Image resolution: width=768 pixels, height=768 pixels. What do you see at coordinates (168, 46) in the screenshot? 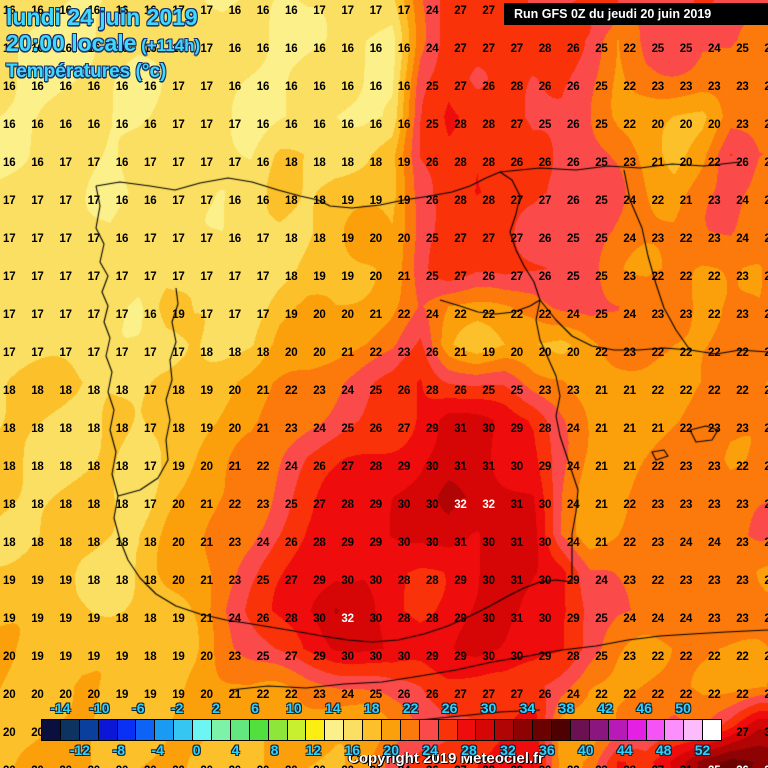
I see `map-title-time-offset: (+114h)` at bounding box center [168, 46].